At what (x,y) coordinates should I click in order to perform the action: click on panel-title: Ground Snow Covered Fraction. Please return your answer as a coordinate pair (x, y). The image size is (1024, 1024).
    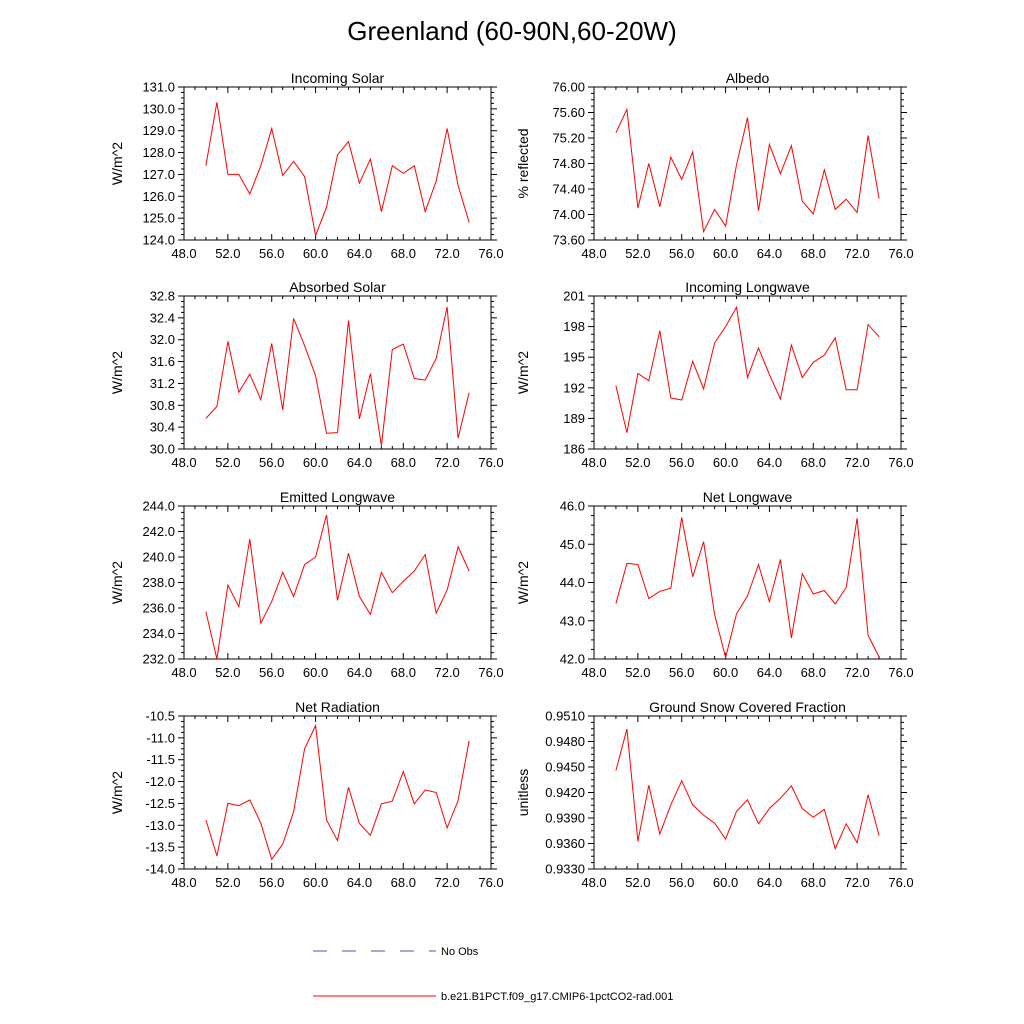
    Looking at the image, I should click on (747, 707).